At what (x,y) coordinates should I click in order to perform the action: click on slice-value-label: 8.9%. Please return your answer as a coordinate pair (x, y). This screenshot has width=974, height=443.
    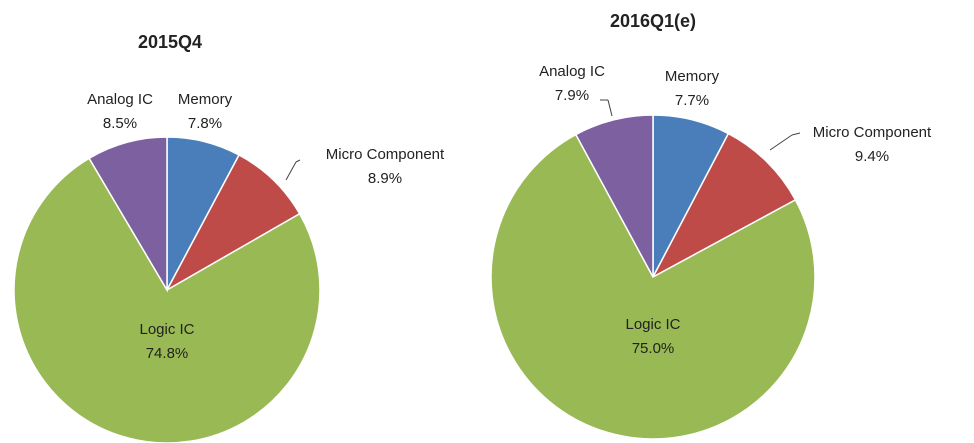
    Looking at the image, I should click on (385, 178).